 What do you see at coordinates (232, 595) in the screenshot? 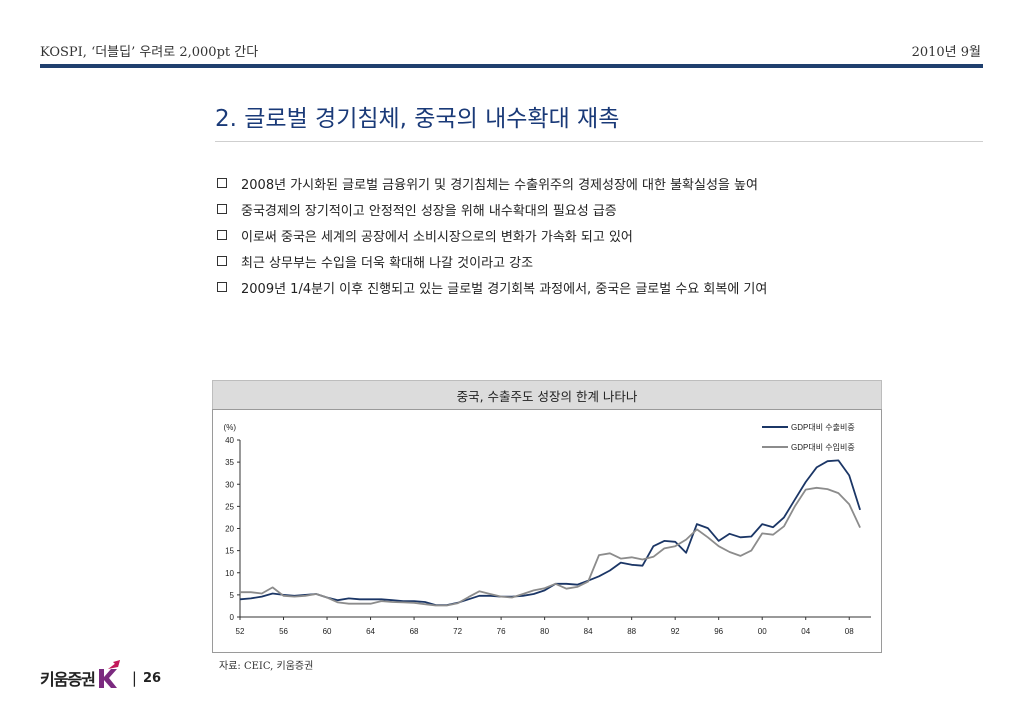
I see `y-tick-label: 5` at bounding box center [232, 595].